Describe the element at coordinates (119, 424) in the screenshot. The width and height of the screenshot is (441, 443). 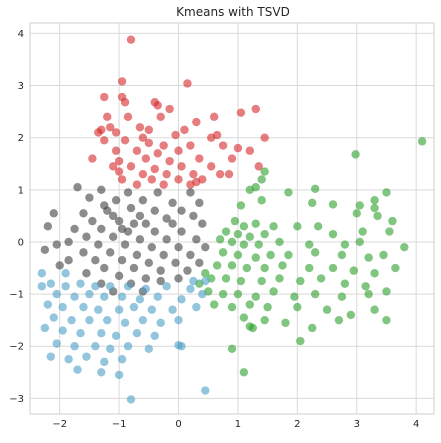
I see `x-tick-label: −1` at that location.